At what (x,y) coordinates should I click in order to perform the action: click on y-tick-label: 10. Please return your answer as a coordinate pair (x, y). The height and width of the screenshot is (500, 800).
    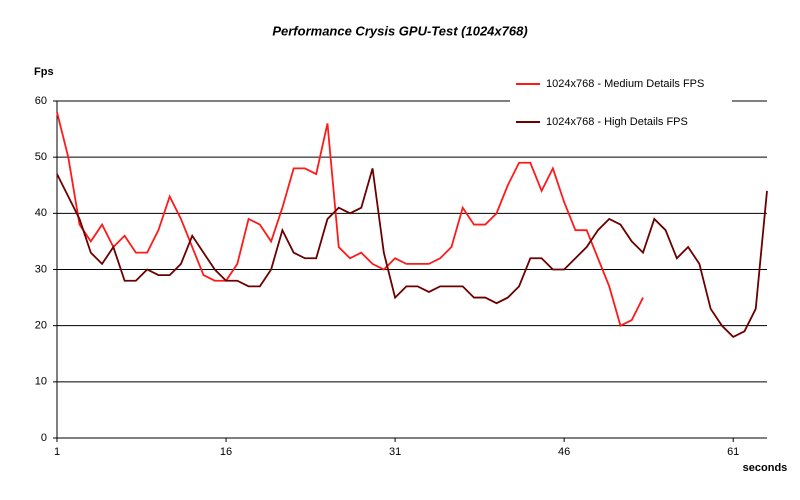
    Looking at the image, I should click on (41, 382).